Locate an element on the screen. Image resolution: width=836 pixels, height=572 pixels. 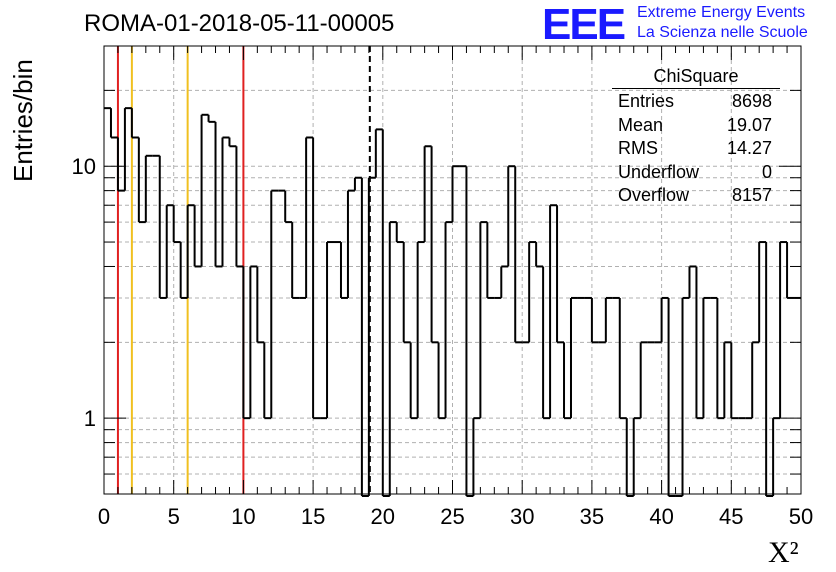
stats-label: Mean is located at coordinates (641, 124).